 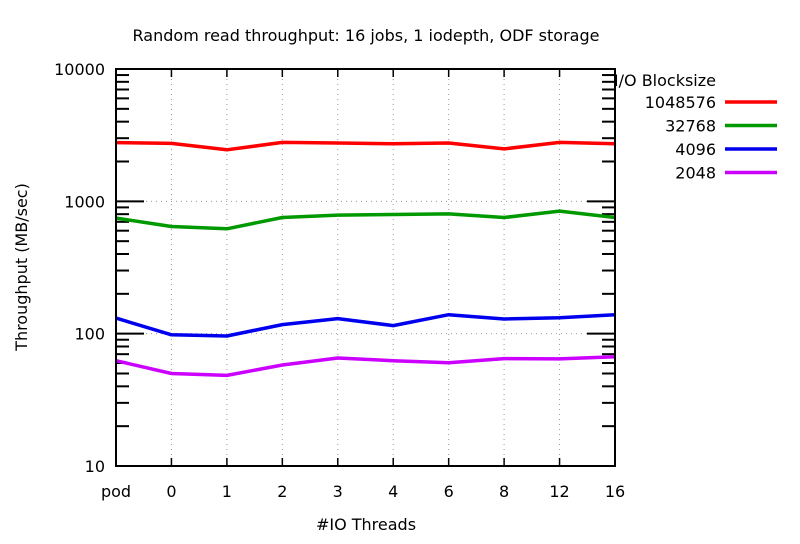 What do you see at coordinates (84, 201) in the screenshot?
I see `y-tick-label: 1000` at bounding box center [84, 201].